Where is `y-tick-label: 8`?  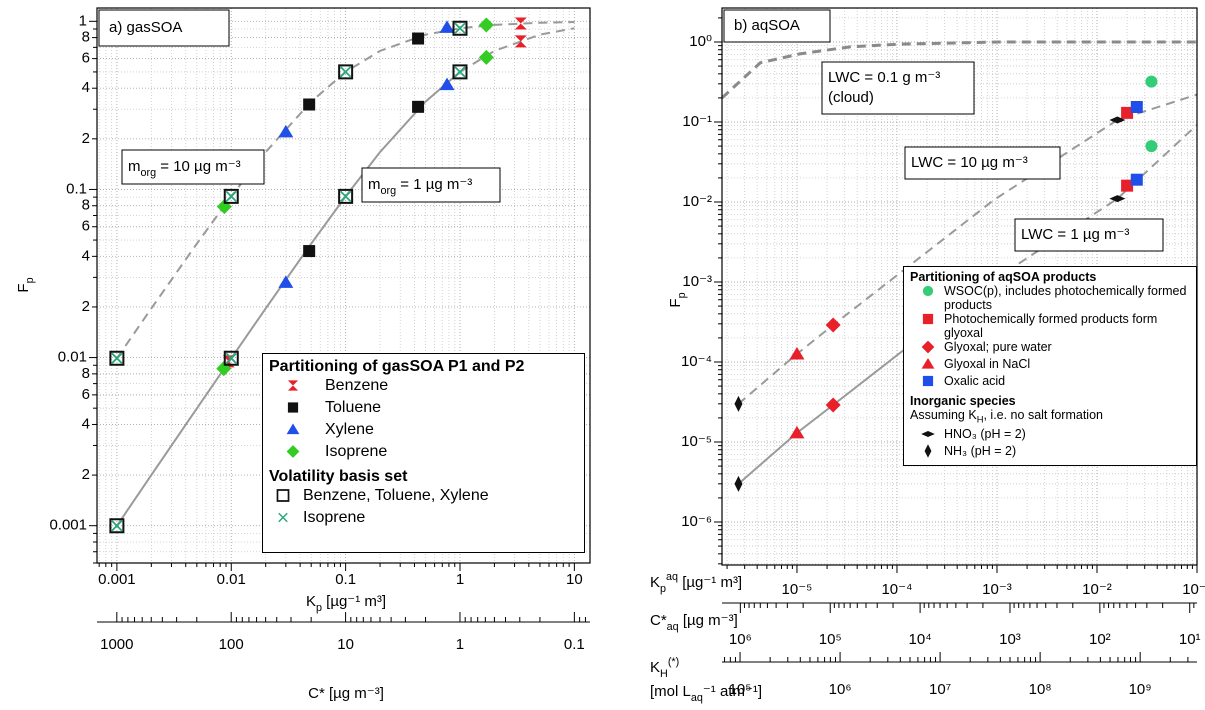 y-tick-label: 8 is located at coordinates (86, 373).